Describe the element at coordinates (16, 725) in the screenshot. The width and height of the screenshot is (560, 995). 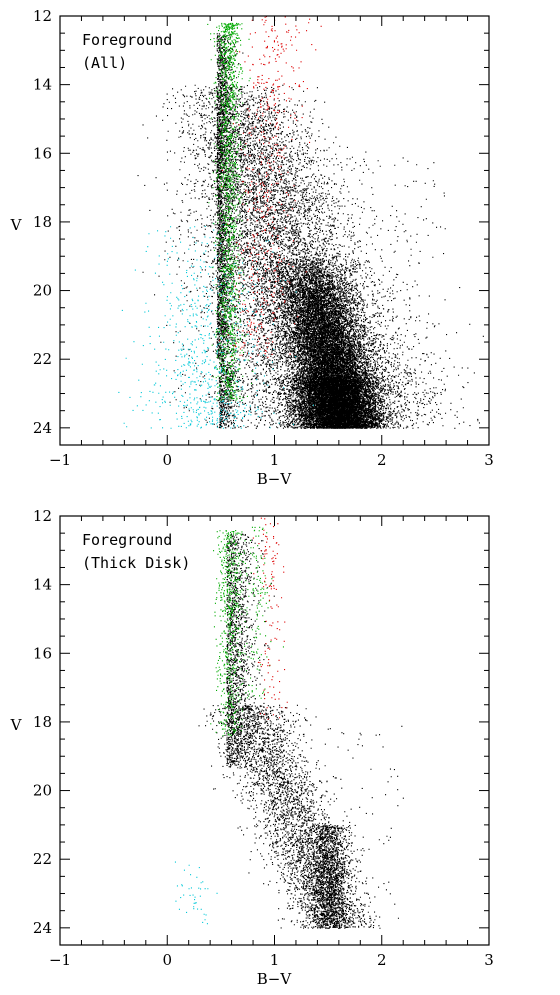
I see `y-axis-label-2: V` at that location.